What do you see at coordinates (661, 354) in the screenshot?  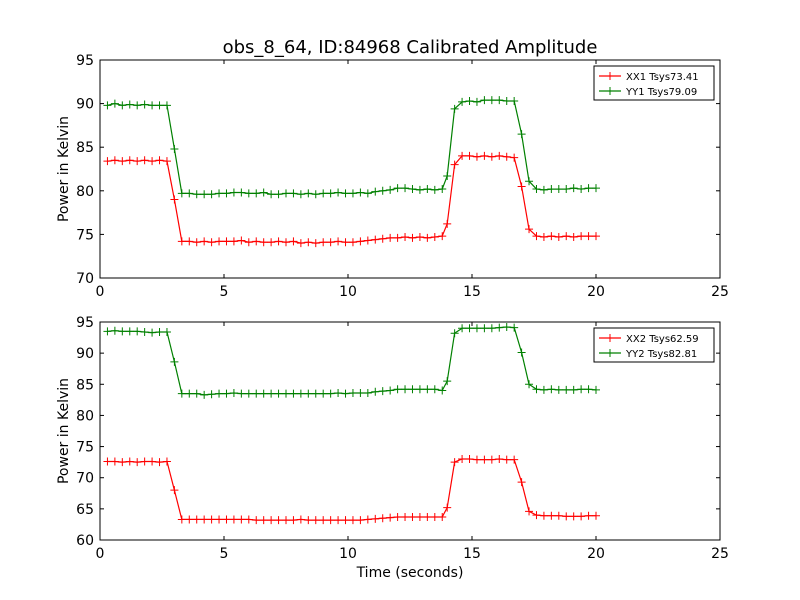 I see `legend-label: YY2 Tsys82.81` at bounding box center [661, 354].